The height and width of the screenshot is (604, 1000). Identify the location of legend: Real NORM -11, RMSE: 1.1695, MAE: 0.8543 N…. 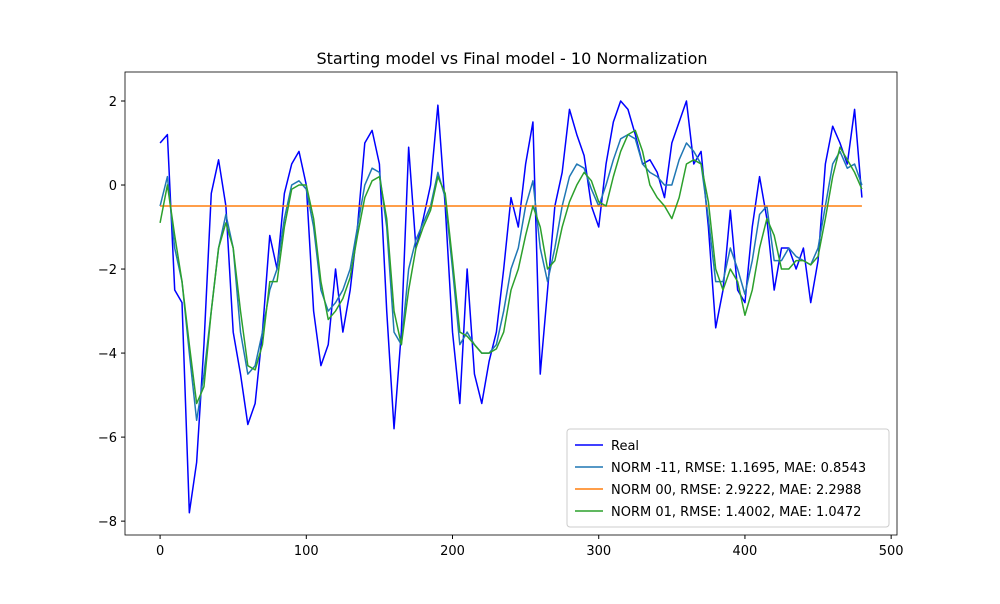
(728, 478).